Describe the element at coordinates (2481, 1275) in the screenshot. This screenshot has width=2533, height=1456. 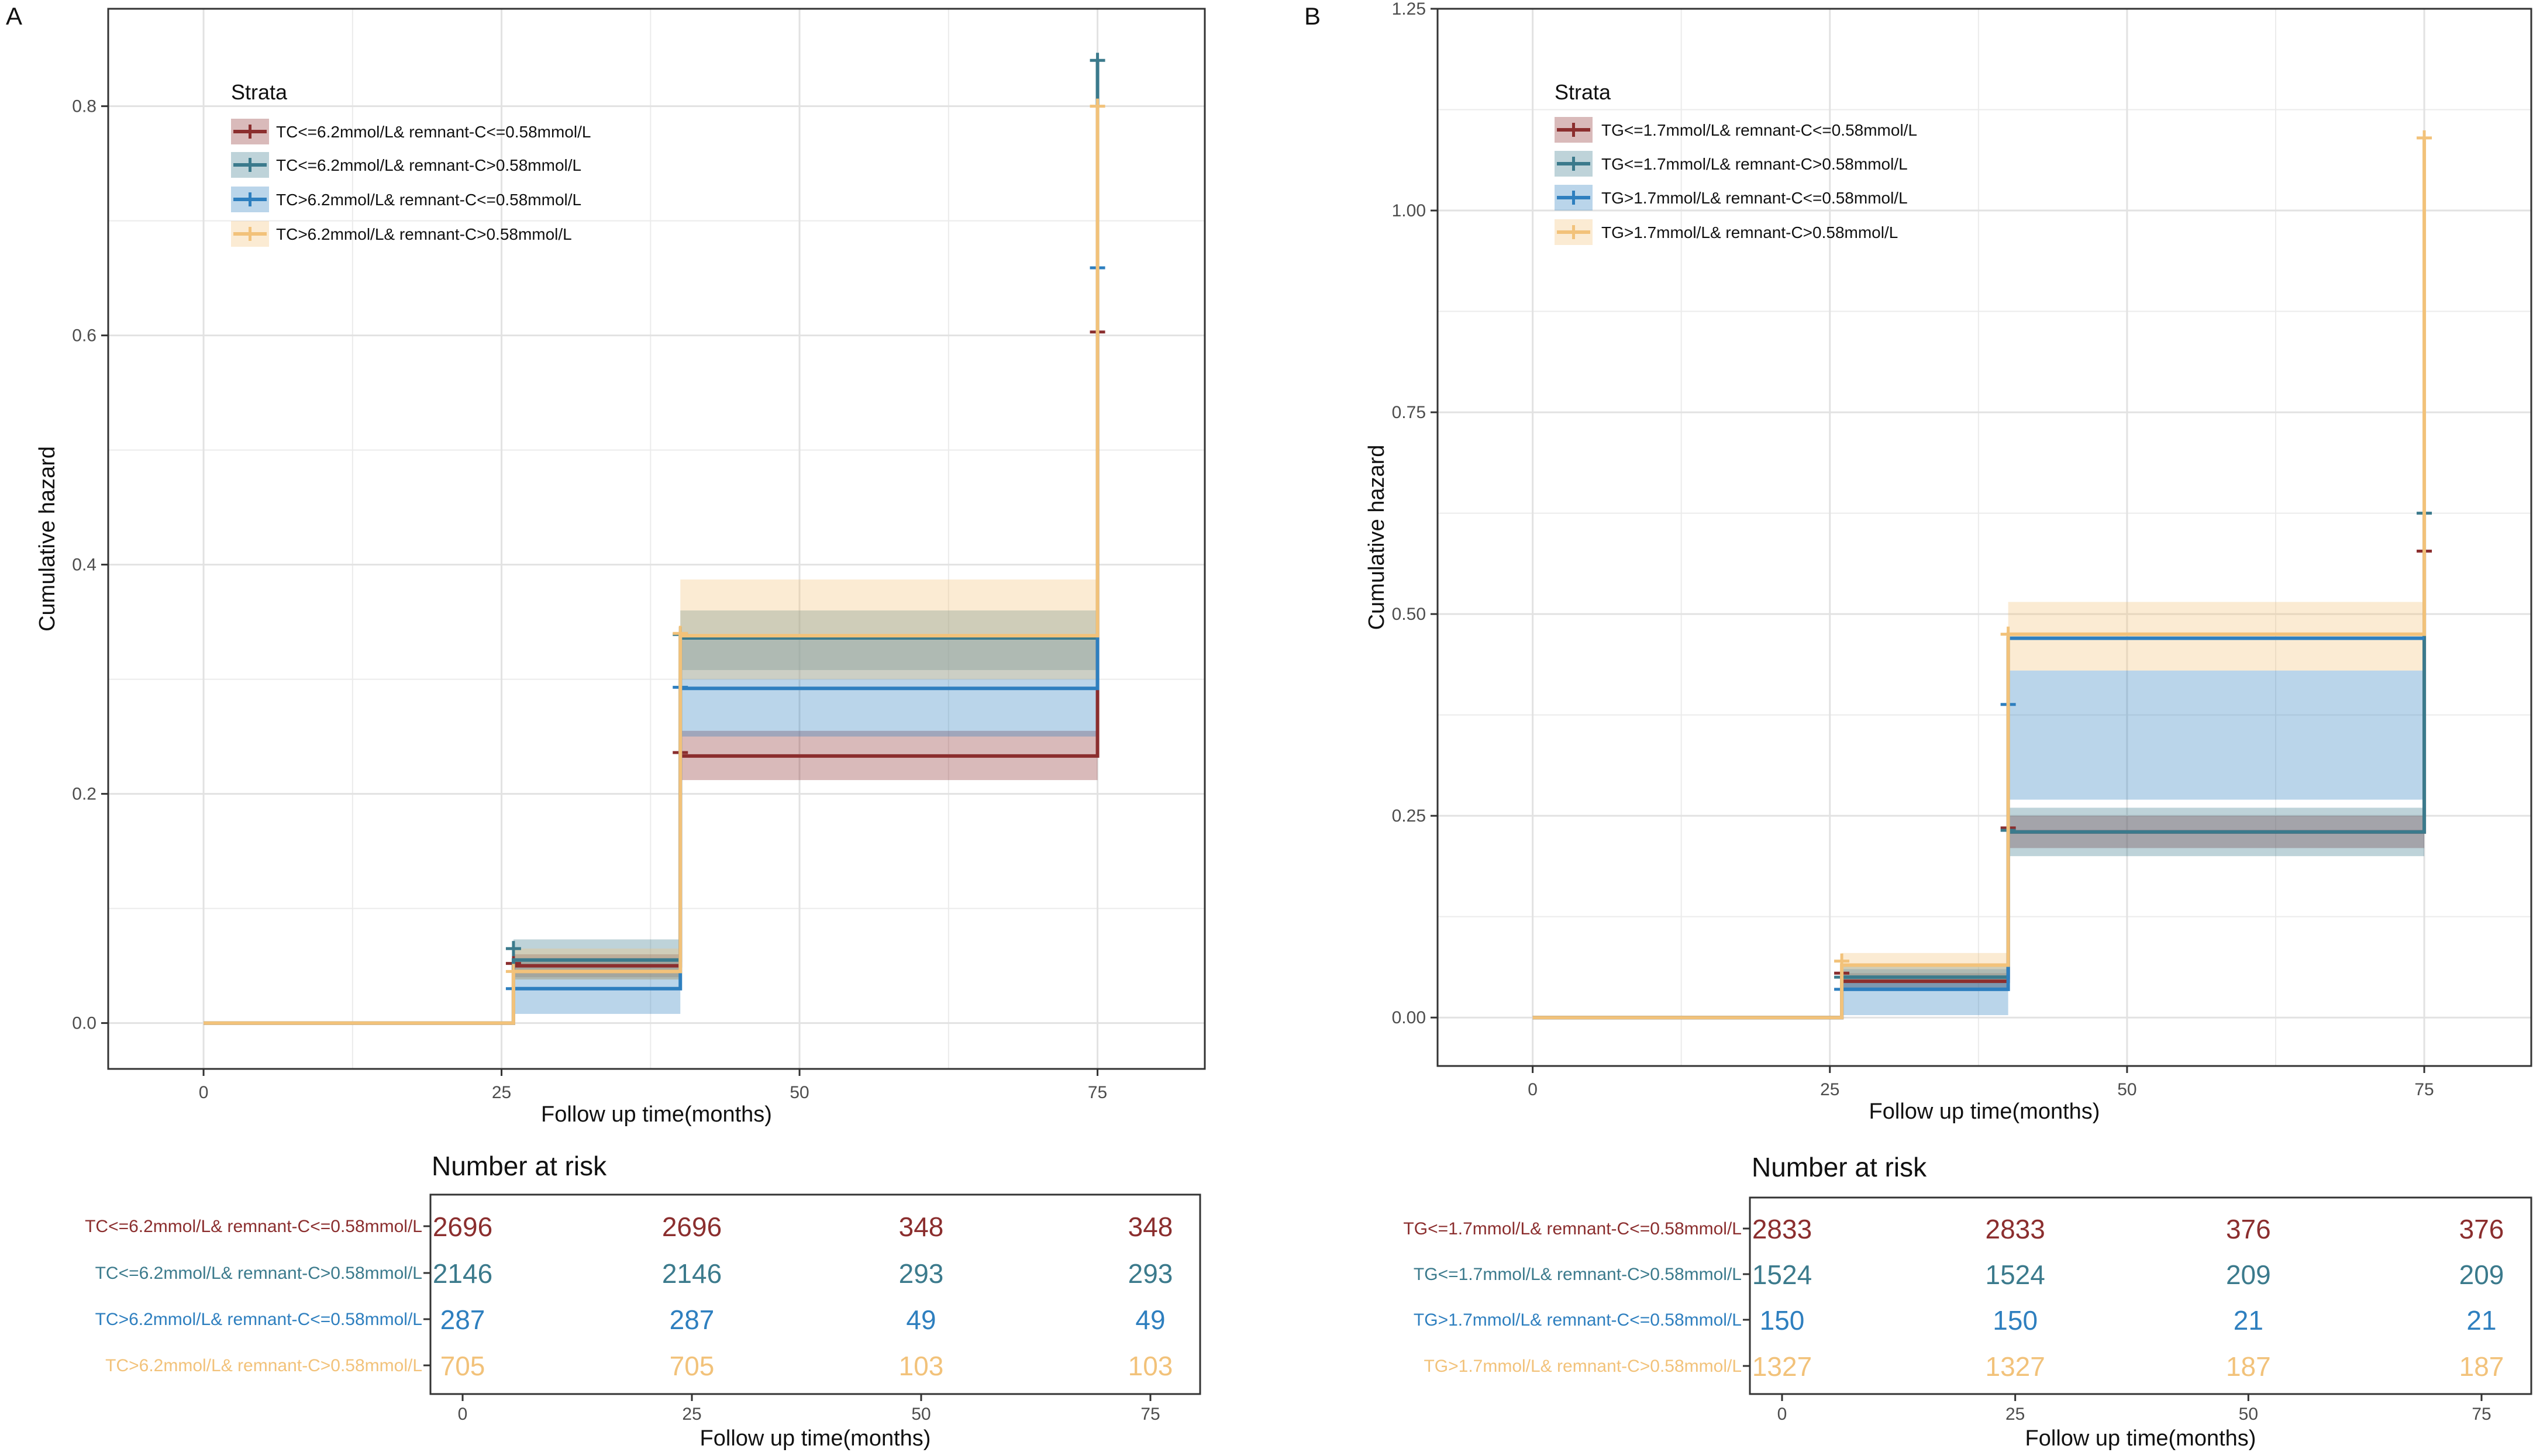
I see `risk-count: 209` at that location.